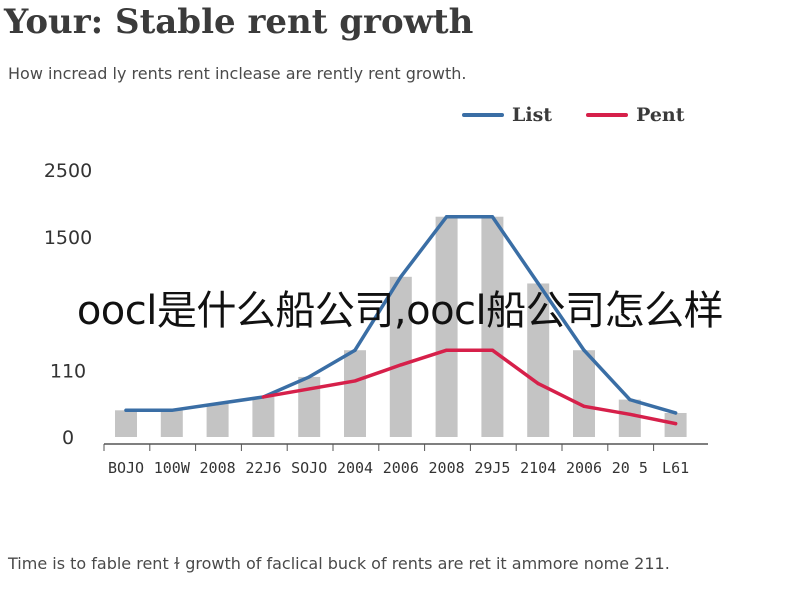 The height and width of the screenshot is (600, 800). Describe the element at coordinates (469, 387) in the screenshot. I see `series-line-pent` at that location.